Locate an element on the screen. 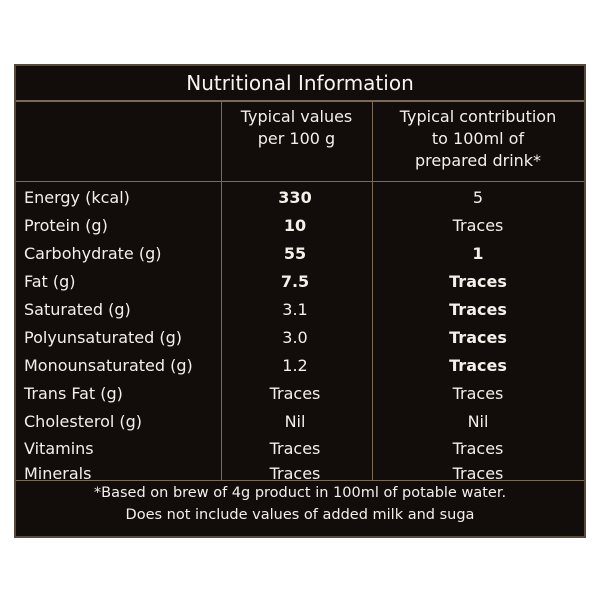 The width and height of the screenshot is (600, 600). panel-title: Nutritional Information is located at coordinates (300, 84).